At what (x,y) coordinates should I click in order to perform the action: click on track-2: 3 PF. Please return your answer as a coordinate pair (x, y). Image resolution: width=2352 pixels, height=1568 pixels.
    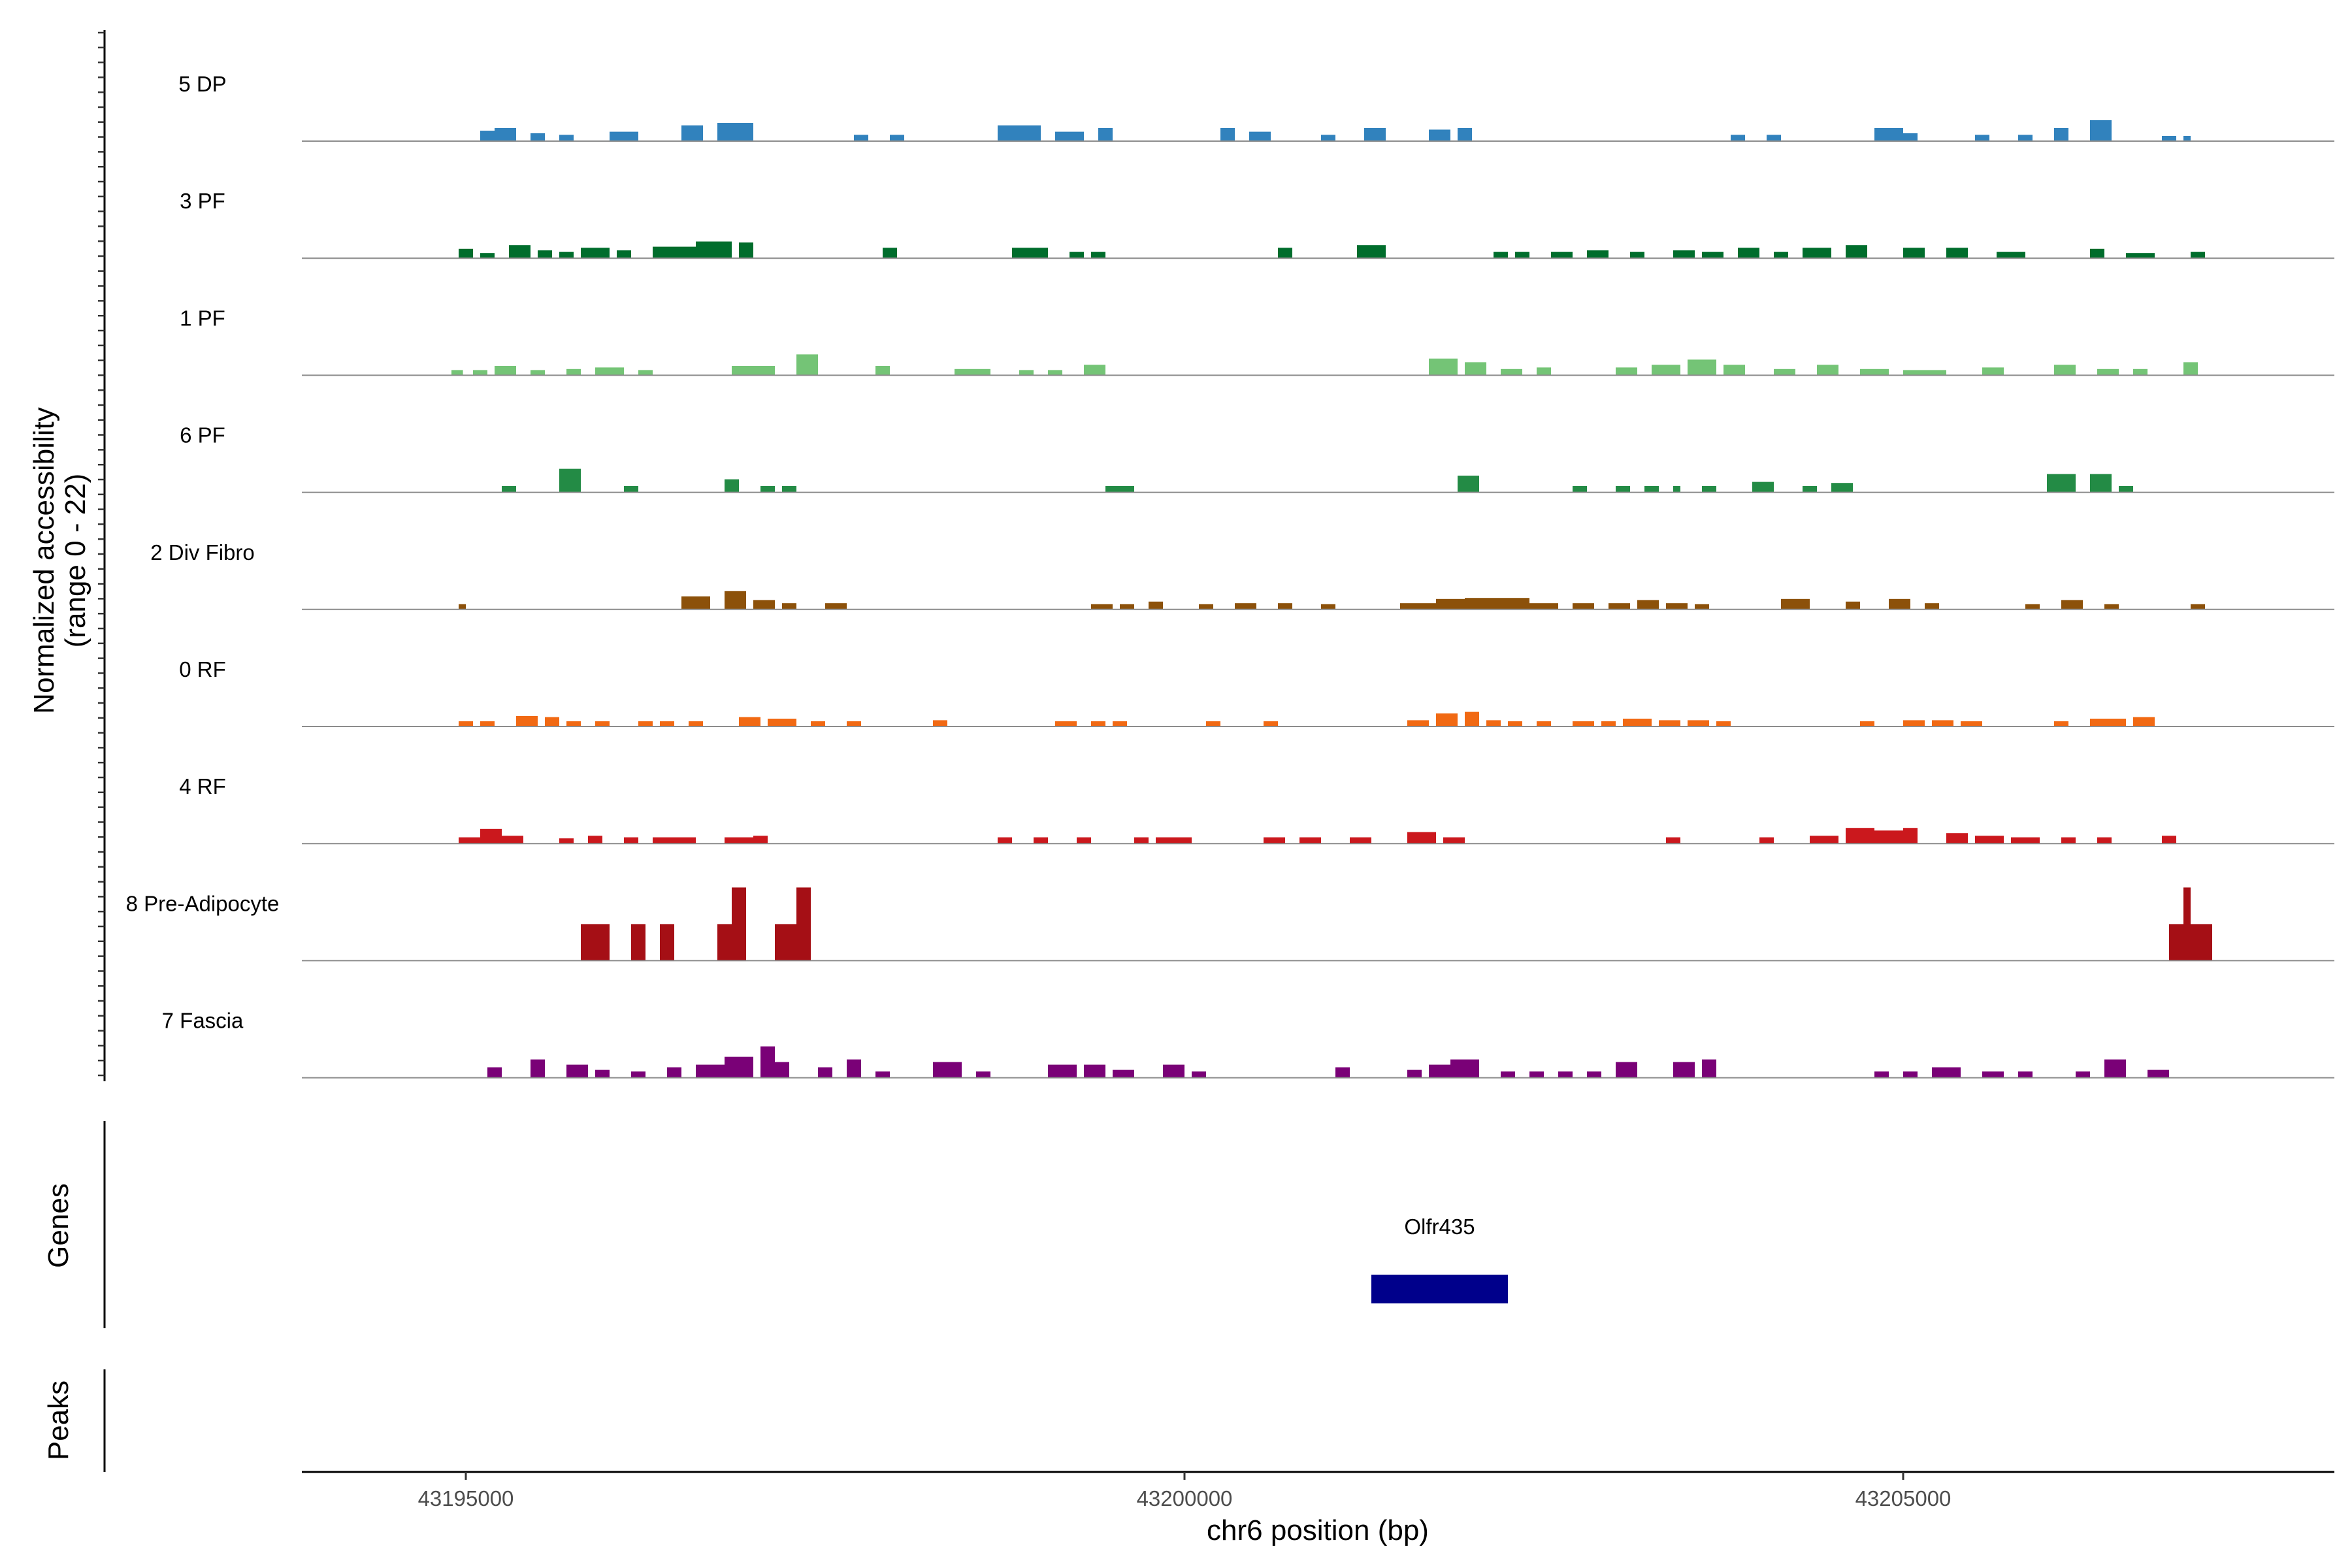
    Looking at the image, I should click on (1257, 224).